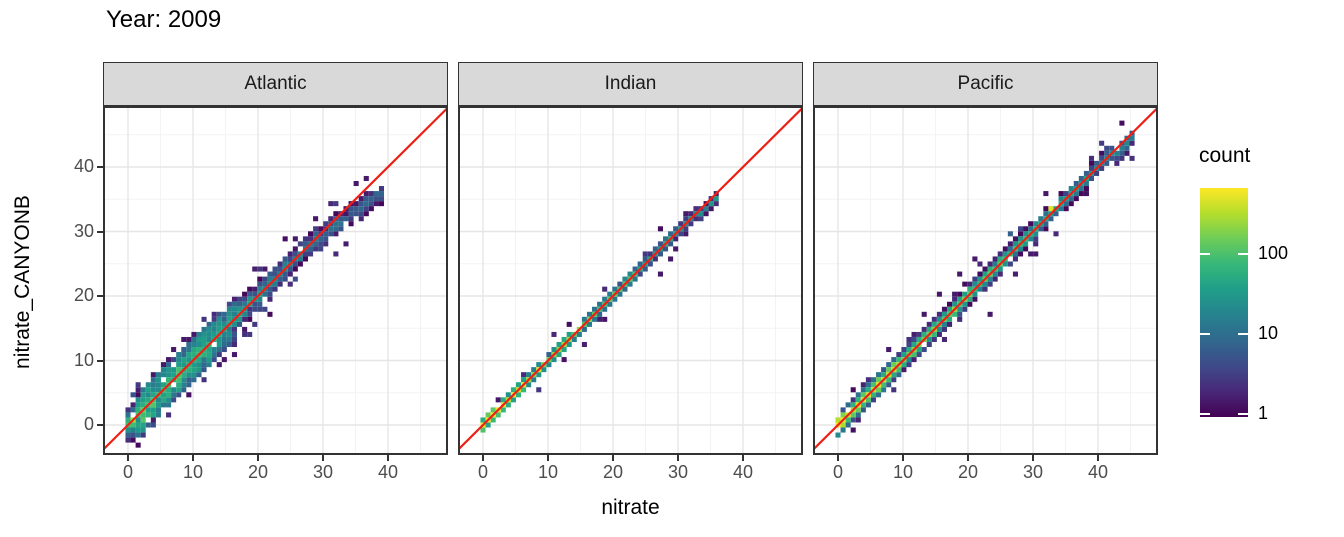 This screenshot has width=1344, height=537. What do you see at coordinates (1263, 413) in the screenshot?
I see `legend-tick-label: 1` at bounding box center [1263, 413].